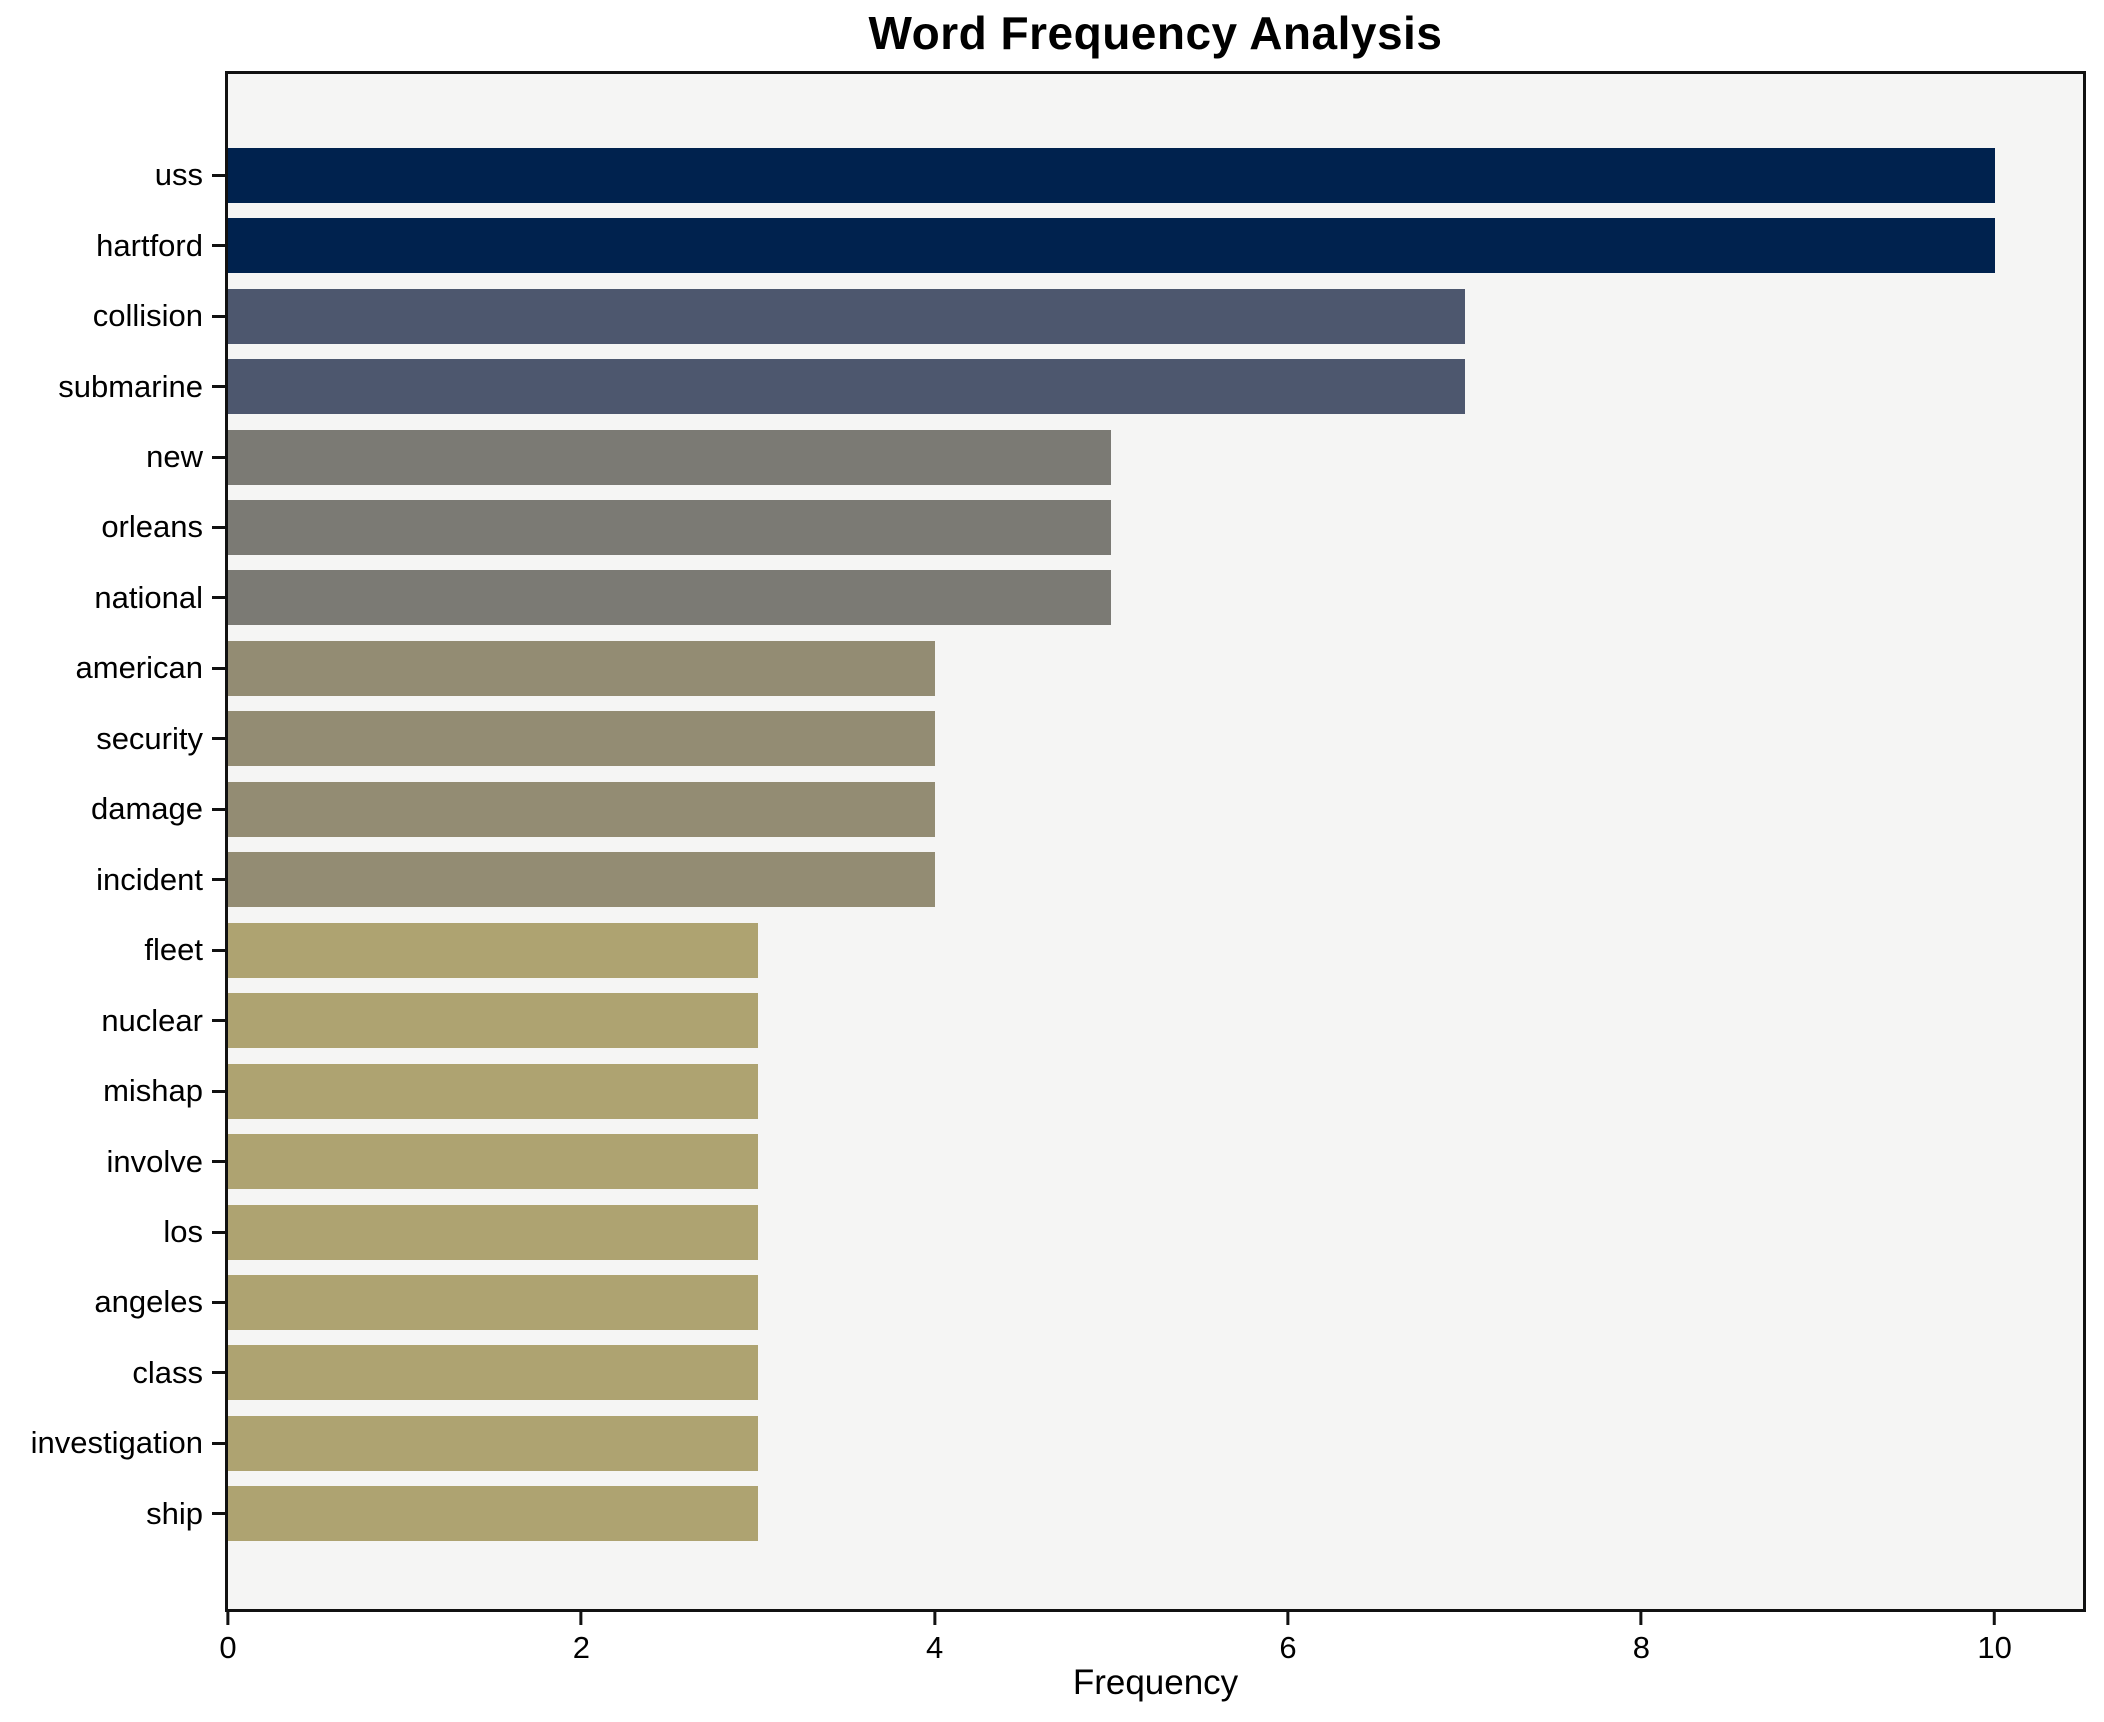  I want to click on bar-nuclear, so click(493, 1021).